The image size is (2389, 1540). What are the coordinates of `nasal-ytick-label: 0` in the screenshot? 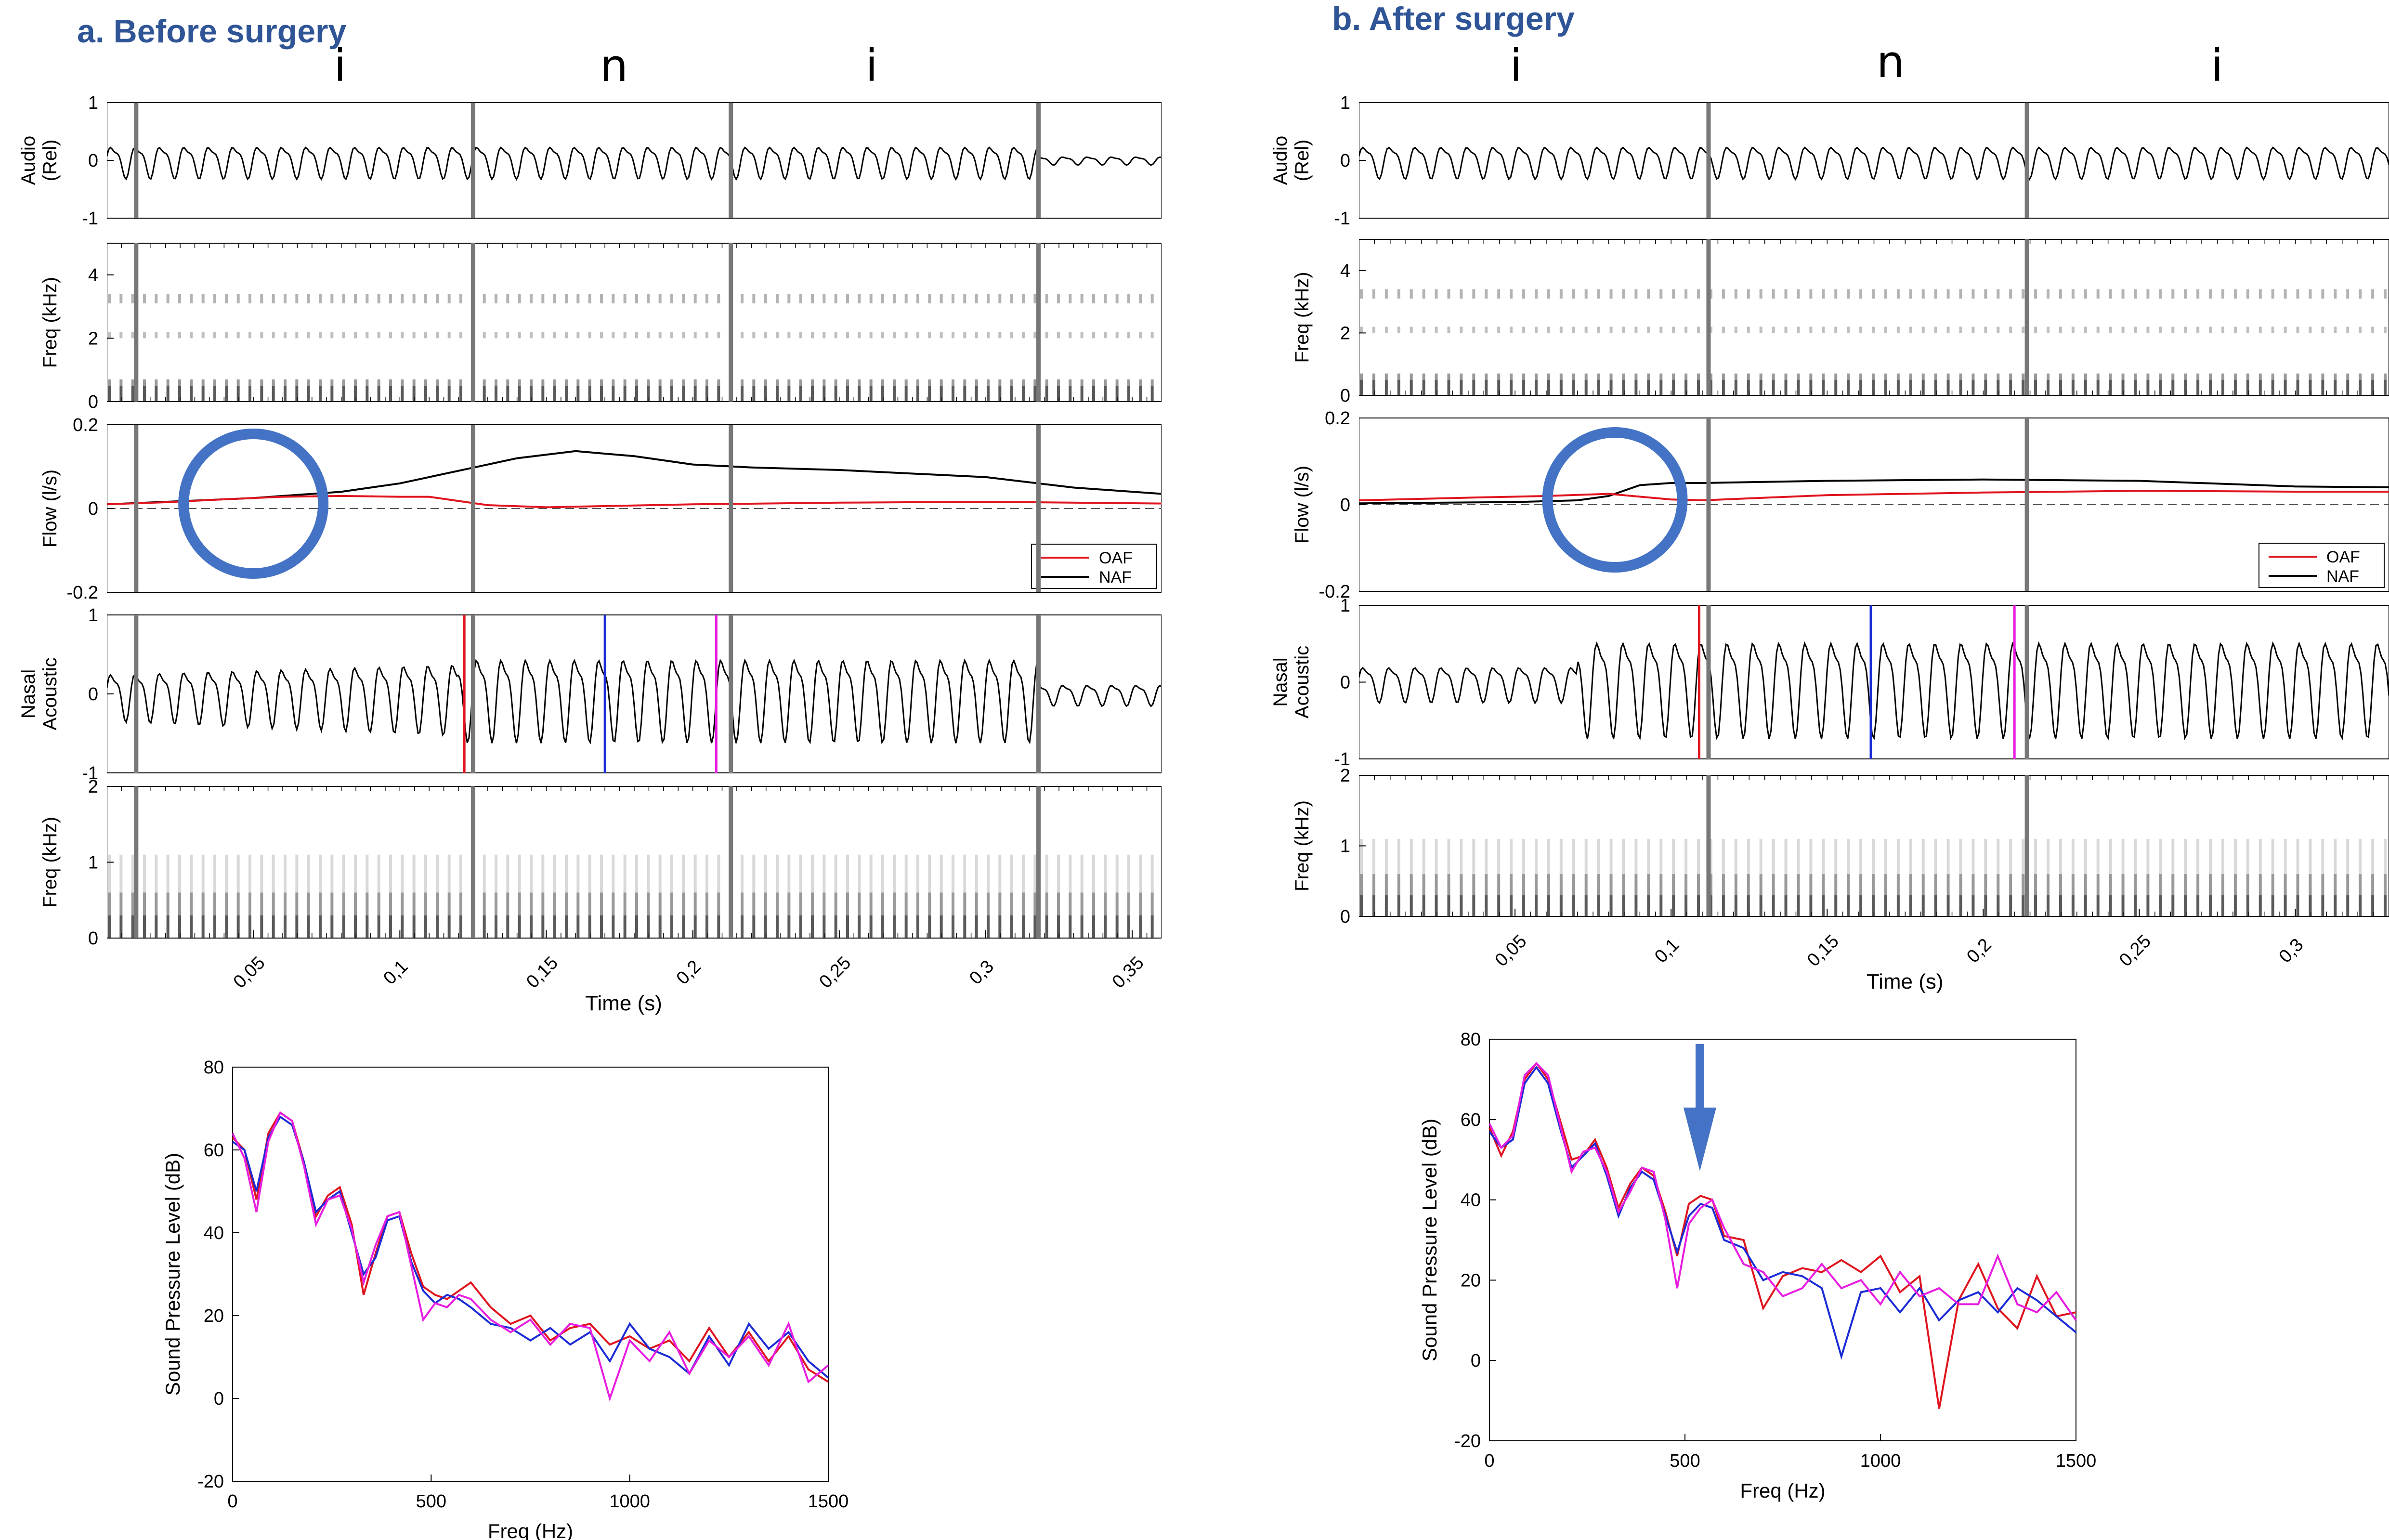 It's located at (1345, 683).